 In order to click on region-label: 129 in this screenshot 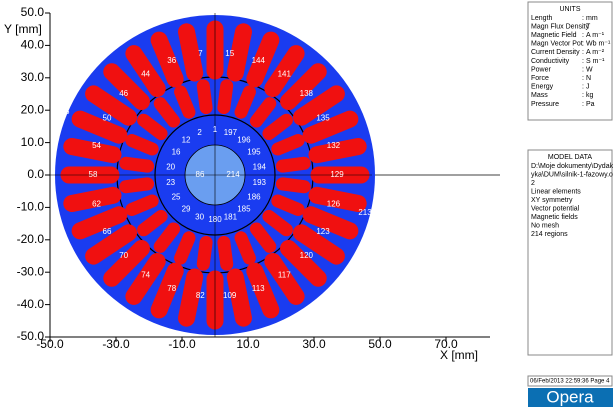, I will do `click(337, 174)`.